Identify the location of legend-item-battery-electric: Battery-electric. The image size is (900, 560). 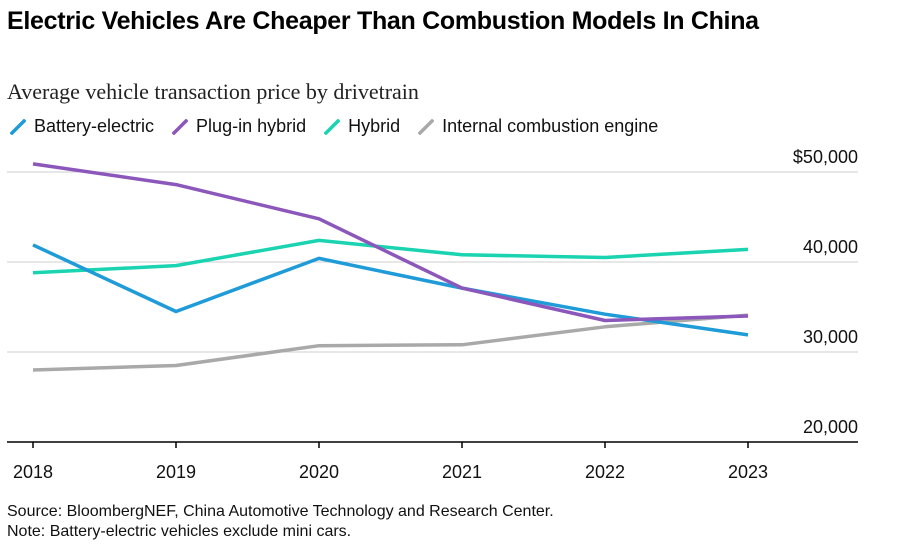
(82, 126).